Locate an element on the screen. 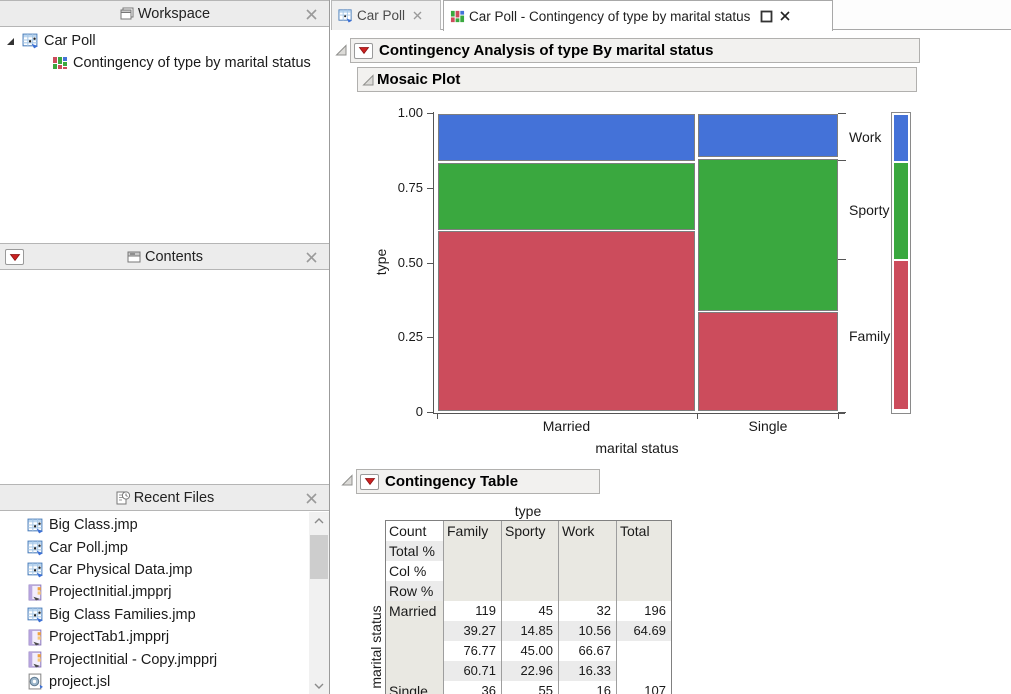 This screenshot has width=1011, height=694. table-value-cell: 10.56 is located at coordinates (588, 631).